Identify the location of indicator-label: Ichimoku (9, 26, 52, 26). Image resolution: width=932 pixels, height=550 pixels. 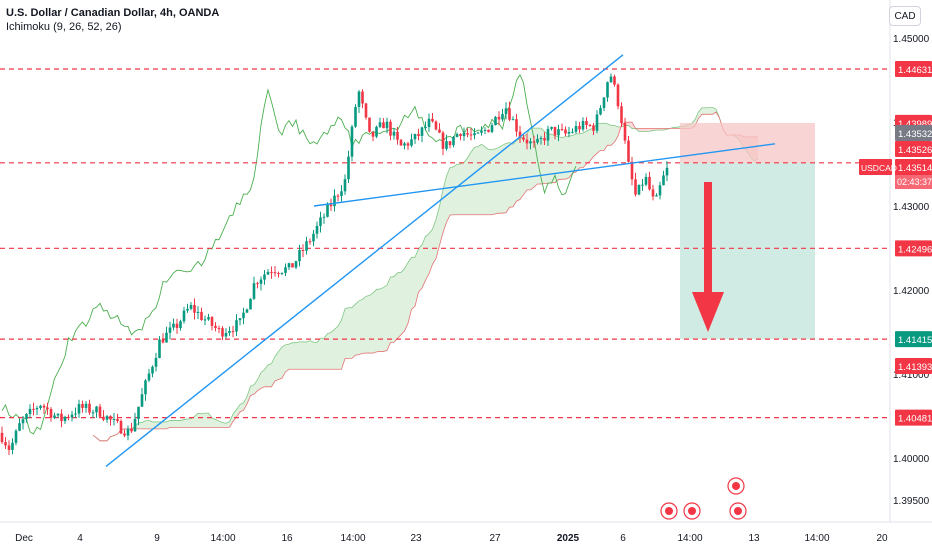
(64, 27).